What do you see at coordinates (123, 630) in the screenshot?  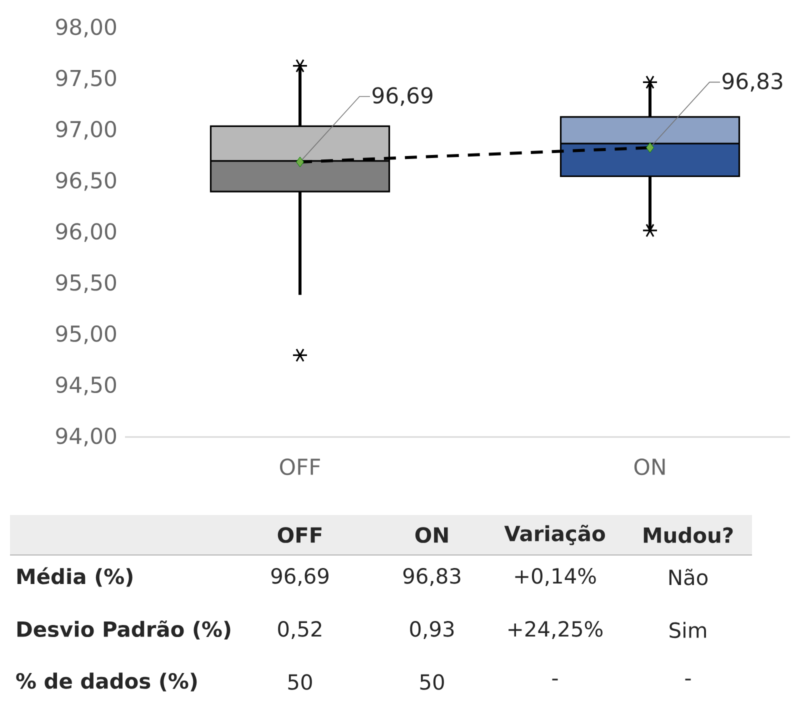 I see `category-label: Desvio Padrão (%)` at bounding box center [123, 630].